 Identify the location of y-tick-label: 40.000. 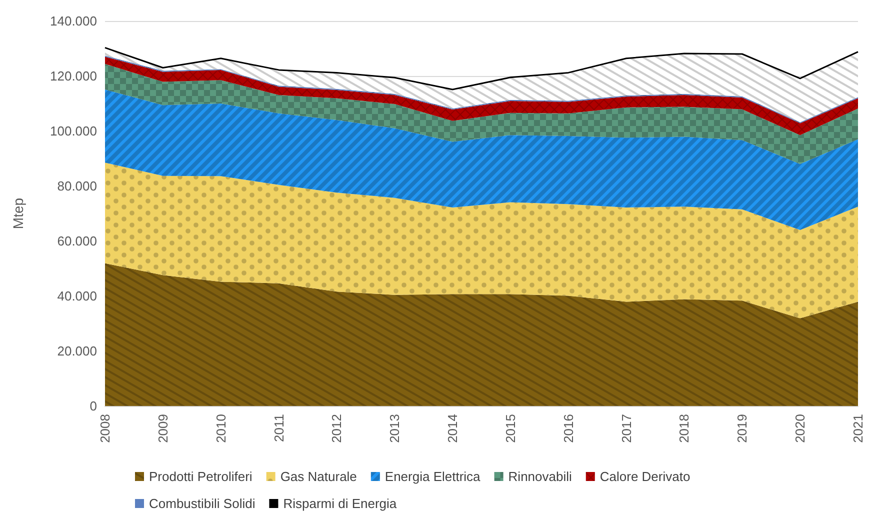
(77, 296).